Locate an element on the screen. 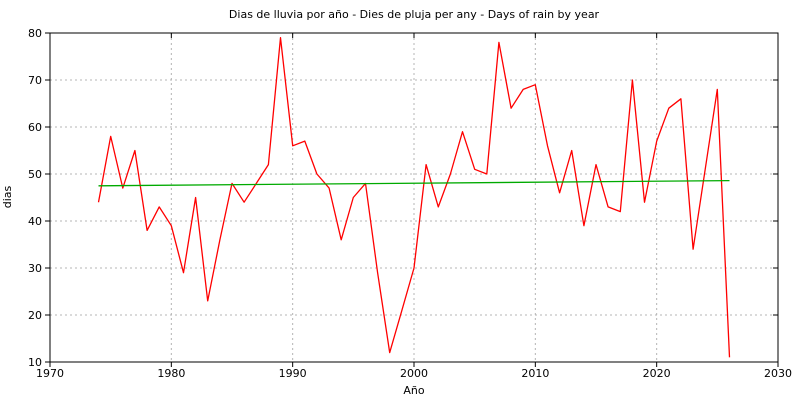 This screenshot has height=404, width=800. y-tick-label: 80 is located at coordinates (35, 33).